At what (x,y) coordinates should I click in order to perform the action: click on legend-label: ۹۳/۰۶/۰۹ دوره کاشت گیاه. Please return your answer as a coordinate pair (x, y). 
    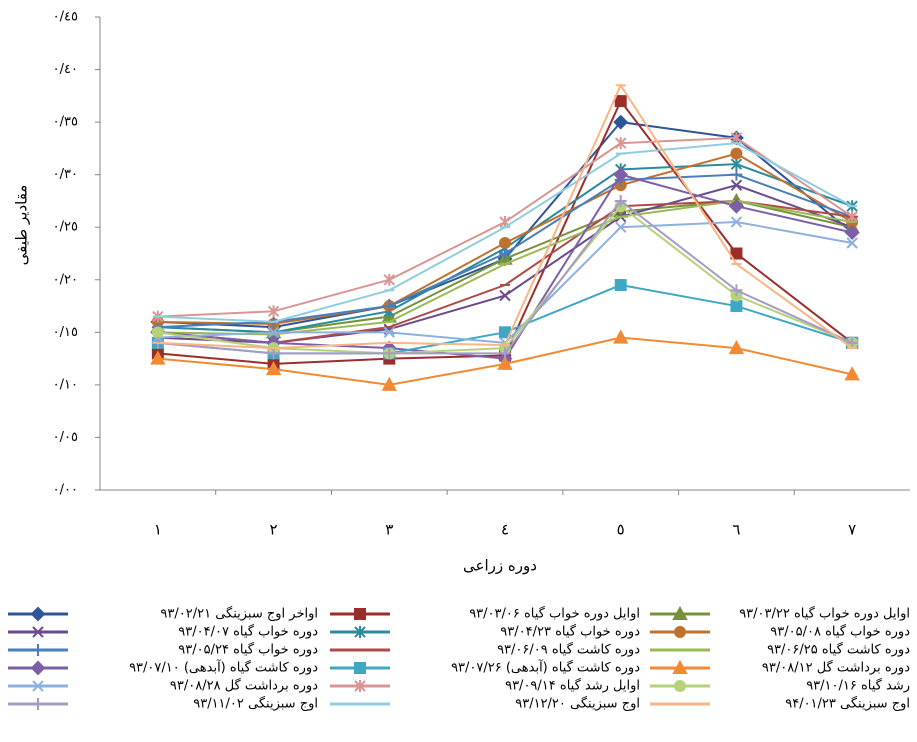
    Looking at the image, I should click on (568, 650).